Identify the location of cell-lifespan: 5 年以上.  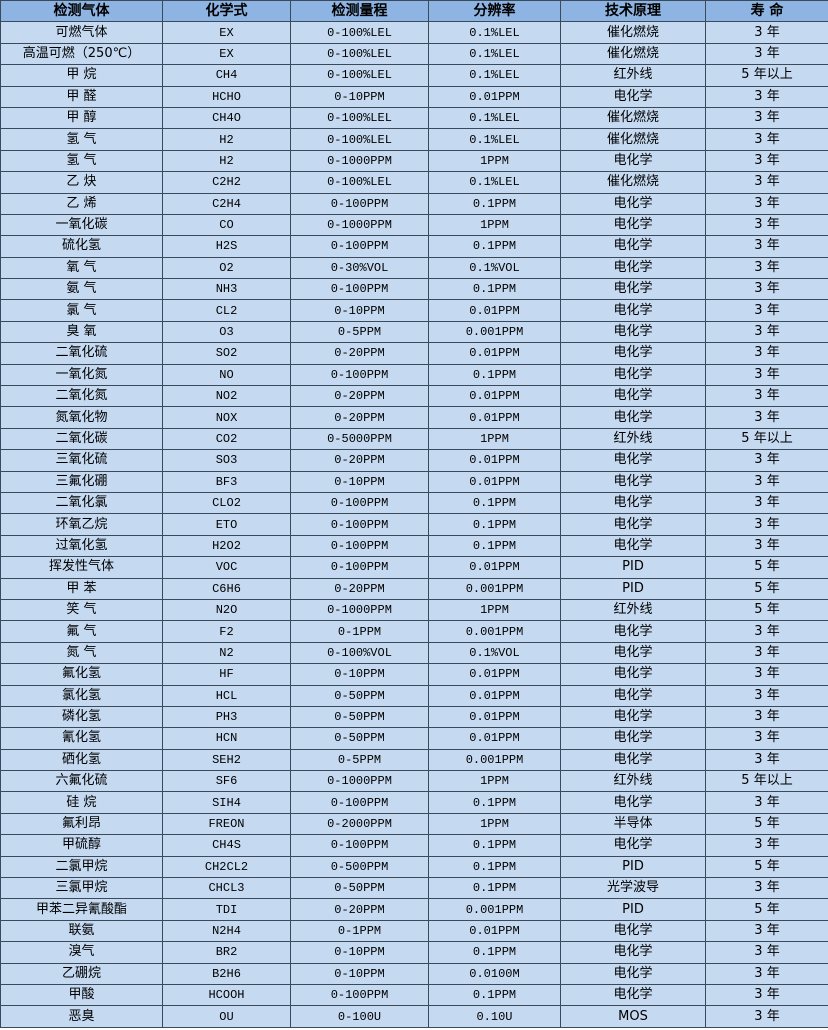
(766, 75).